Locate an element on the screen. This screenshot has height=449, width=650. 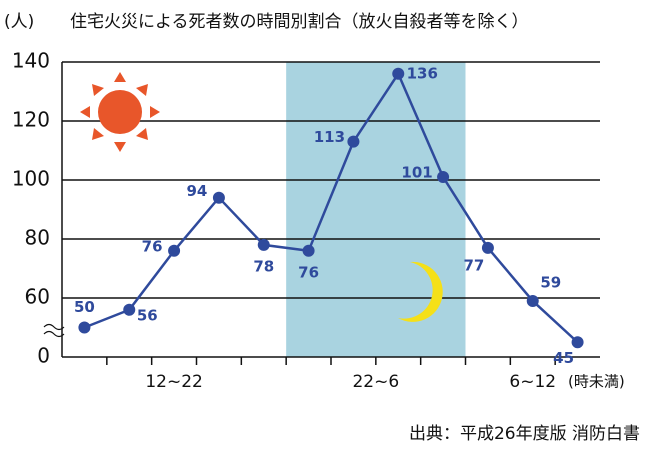
value-label: 94 is located at coordinates (196, 191).